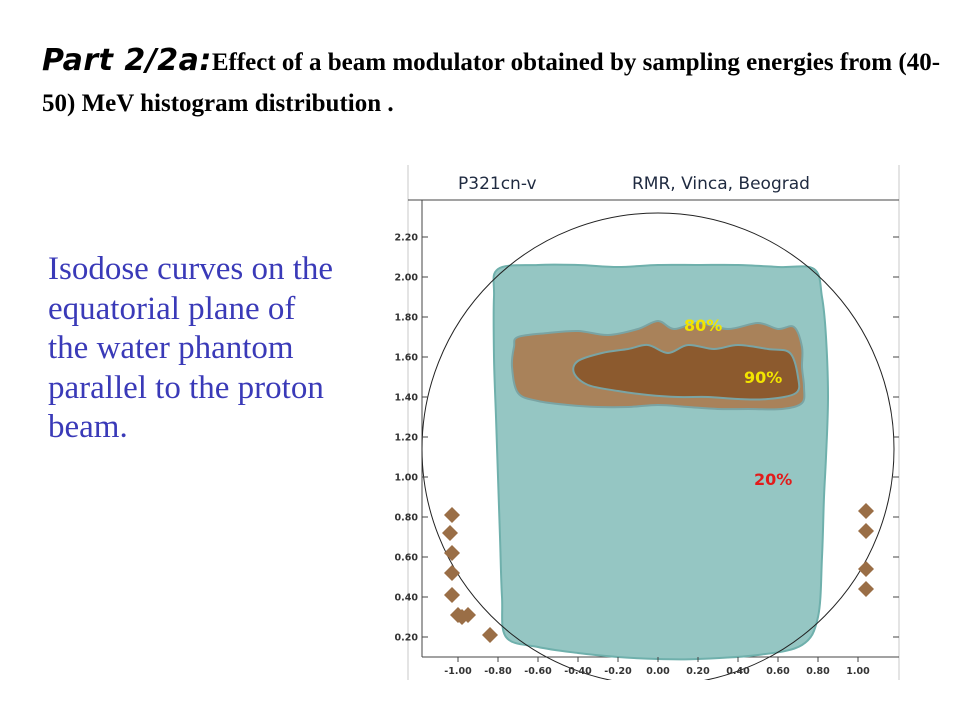 The width and height of the screenshot is (960, 720). What do you see at coordinates (658, 573) in the screenshot?
I see `edge-markers` at bounding box center [658, 573].